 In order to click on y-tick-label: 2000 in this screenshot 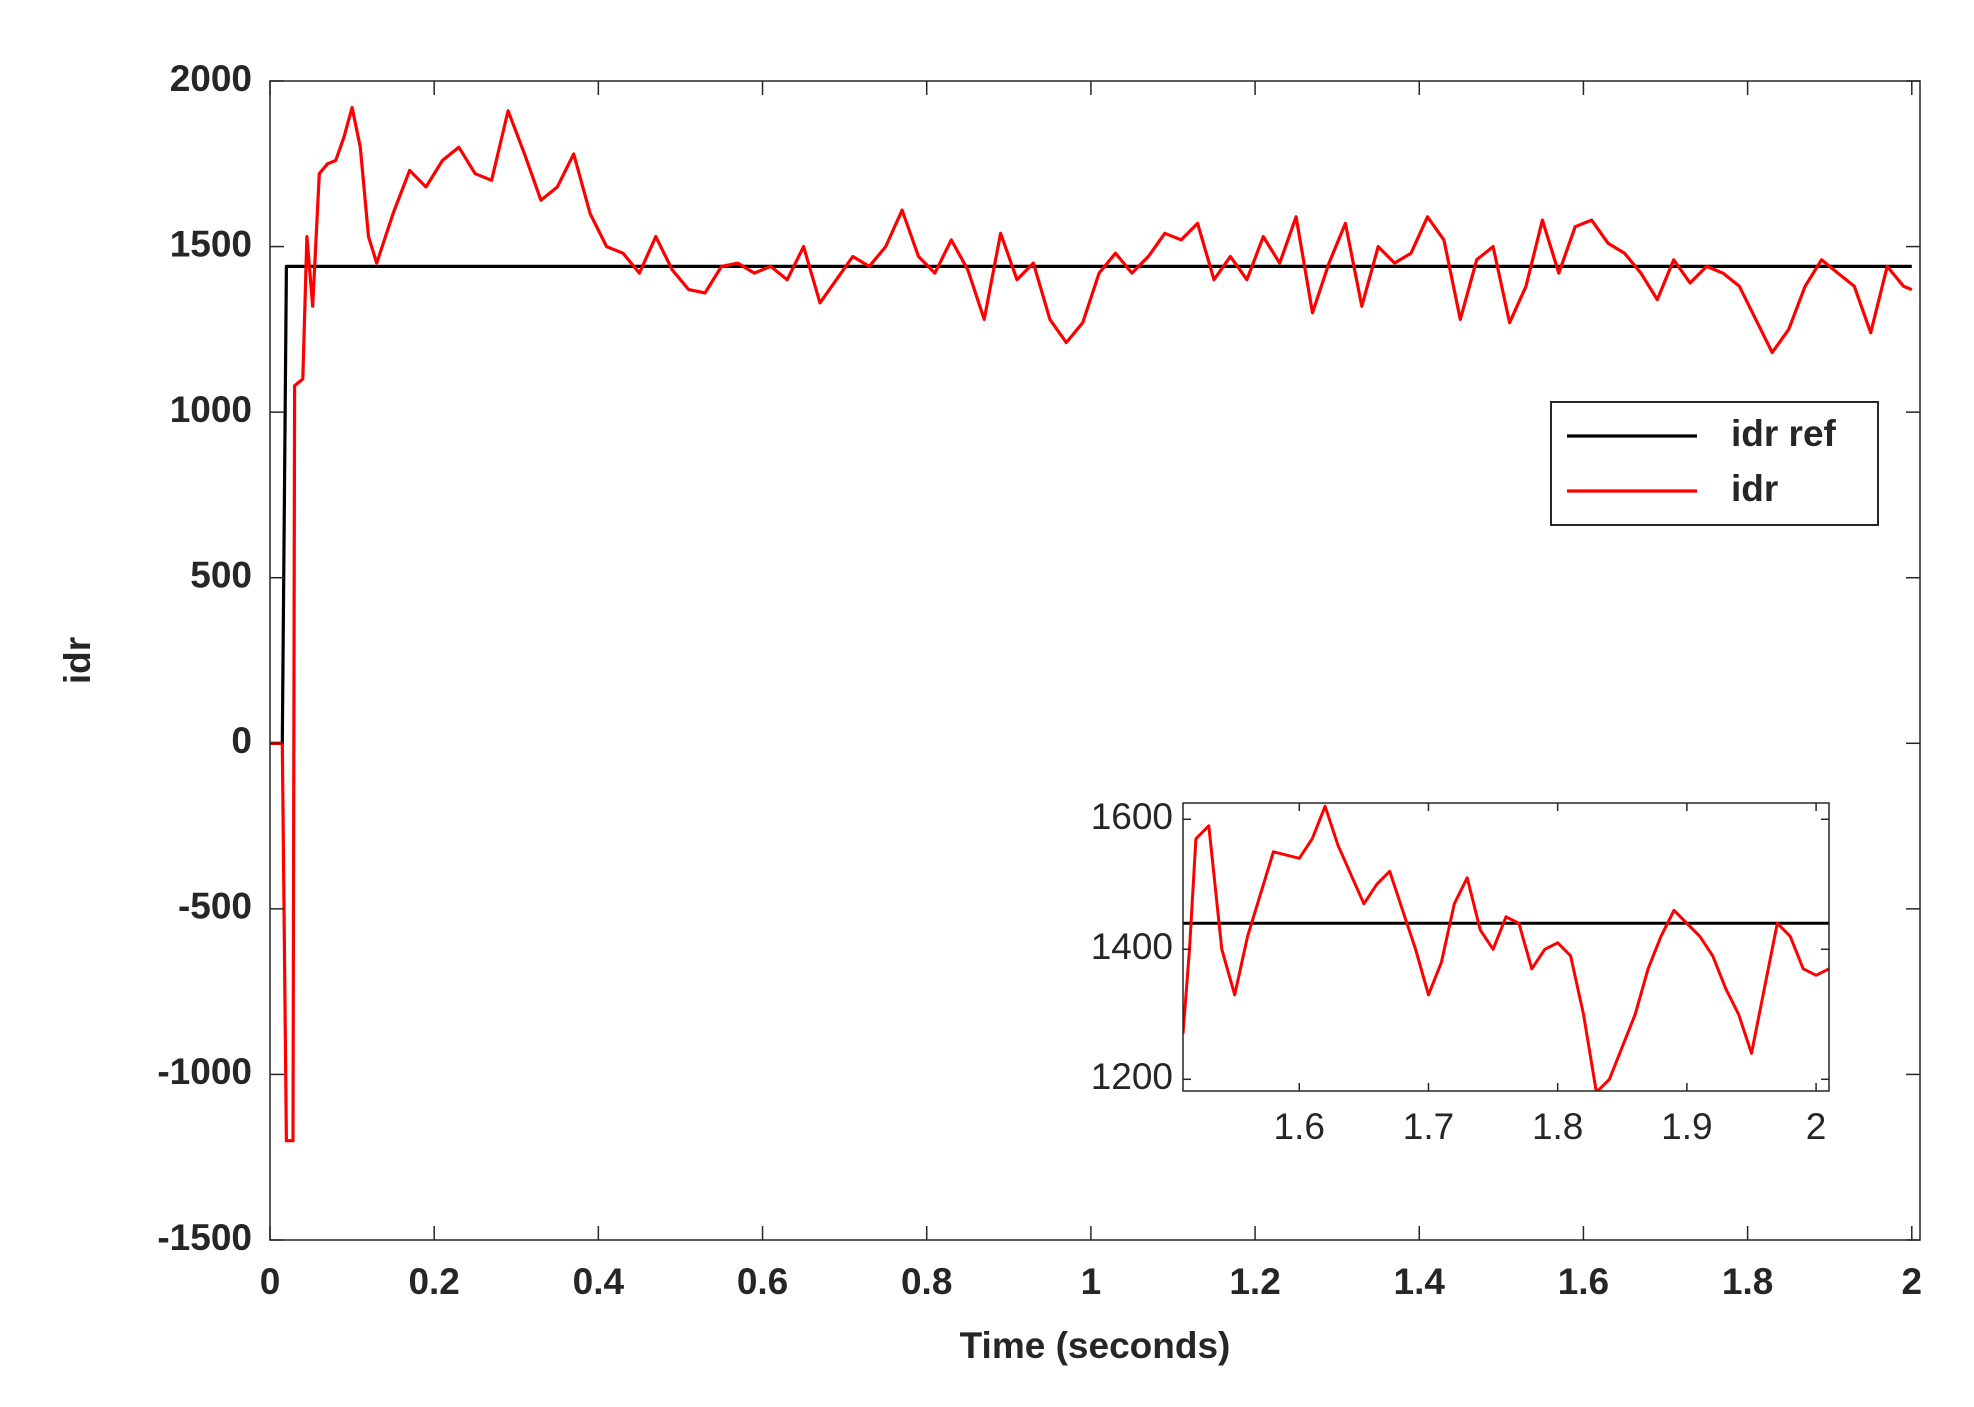, I will do `click(211, 78)`.